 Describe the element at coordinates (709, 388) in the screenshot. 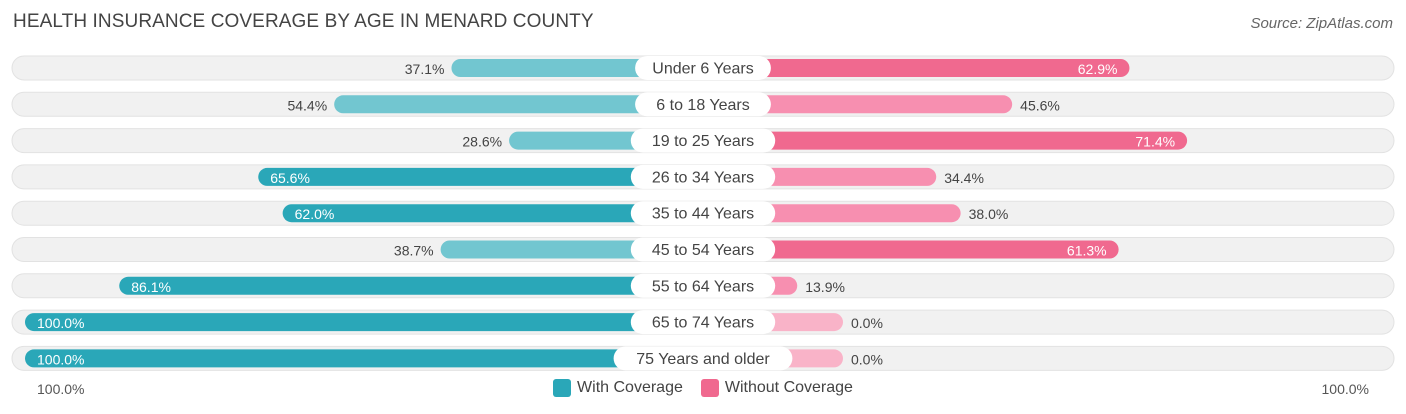

I see `without-coverage-swatch` at that location.